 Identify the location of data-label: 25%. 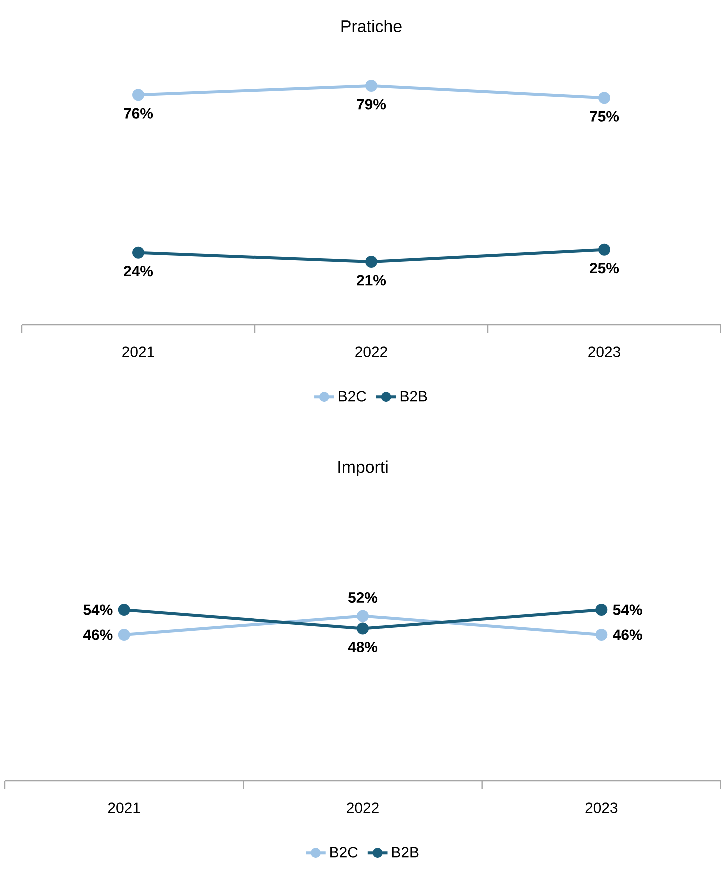
(605, 268).